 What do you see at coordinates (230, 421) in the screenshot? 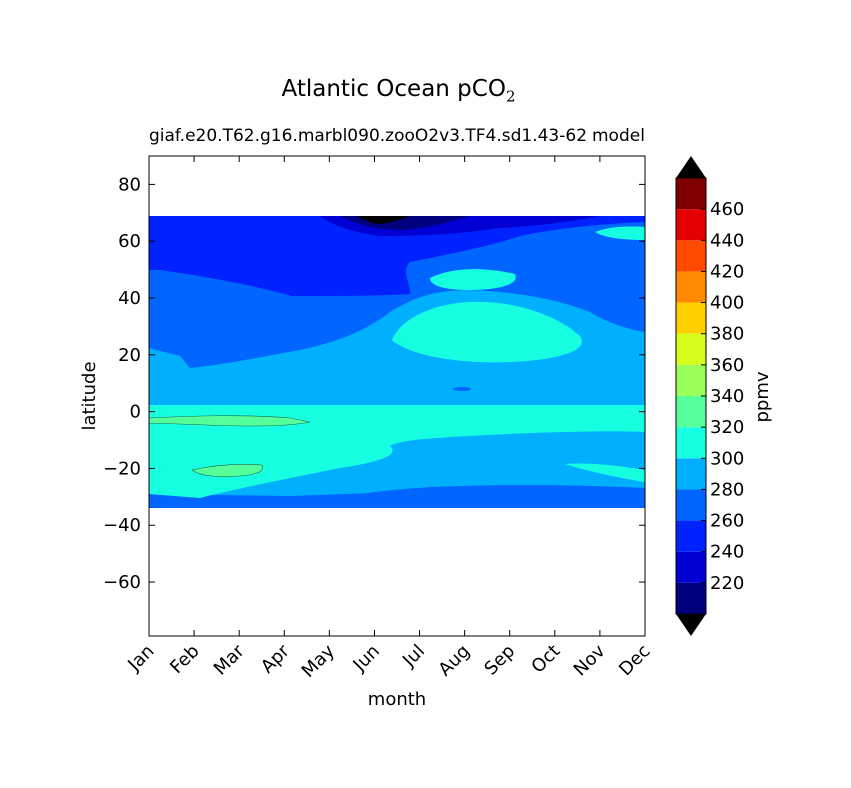
I see `region-340-equatorial` at bounding box center [230, 421].